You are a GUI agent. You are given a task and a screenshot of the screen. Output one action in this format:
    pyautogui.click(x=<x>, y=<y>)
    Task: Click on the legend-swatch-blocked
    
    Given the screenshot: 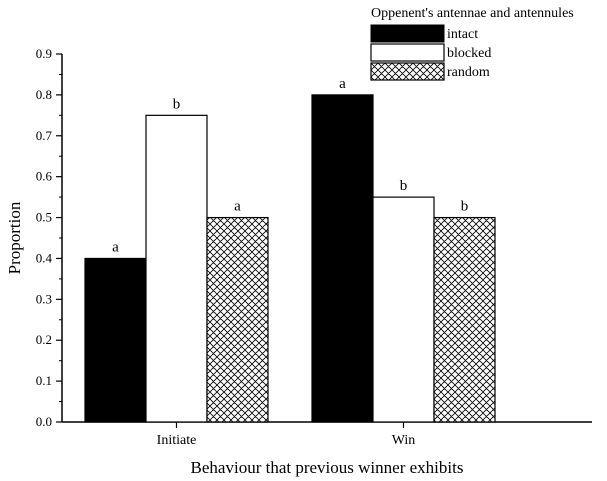 What is the action you would take?
    pyautogui.click(x=407, y=52)
    